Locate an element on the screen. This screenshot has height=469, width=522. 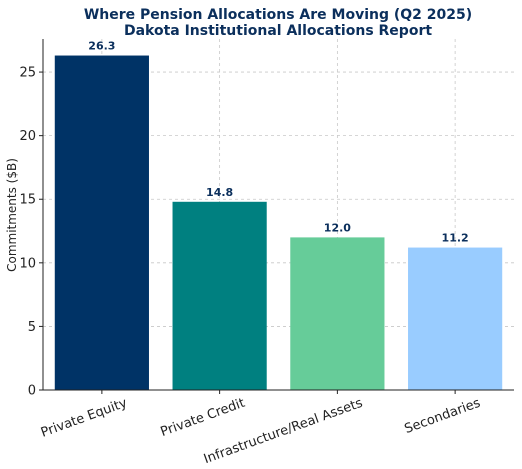
x-tick-label: Secondaries is located at coordinates (443, 416).